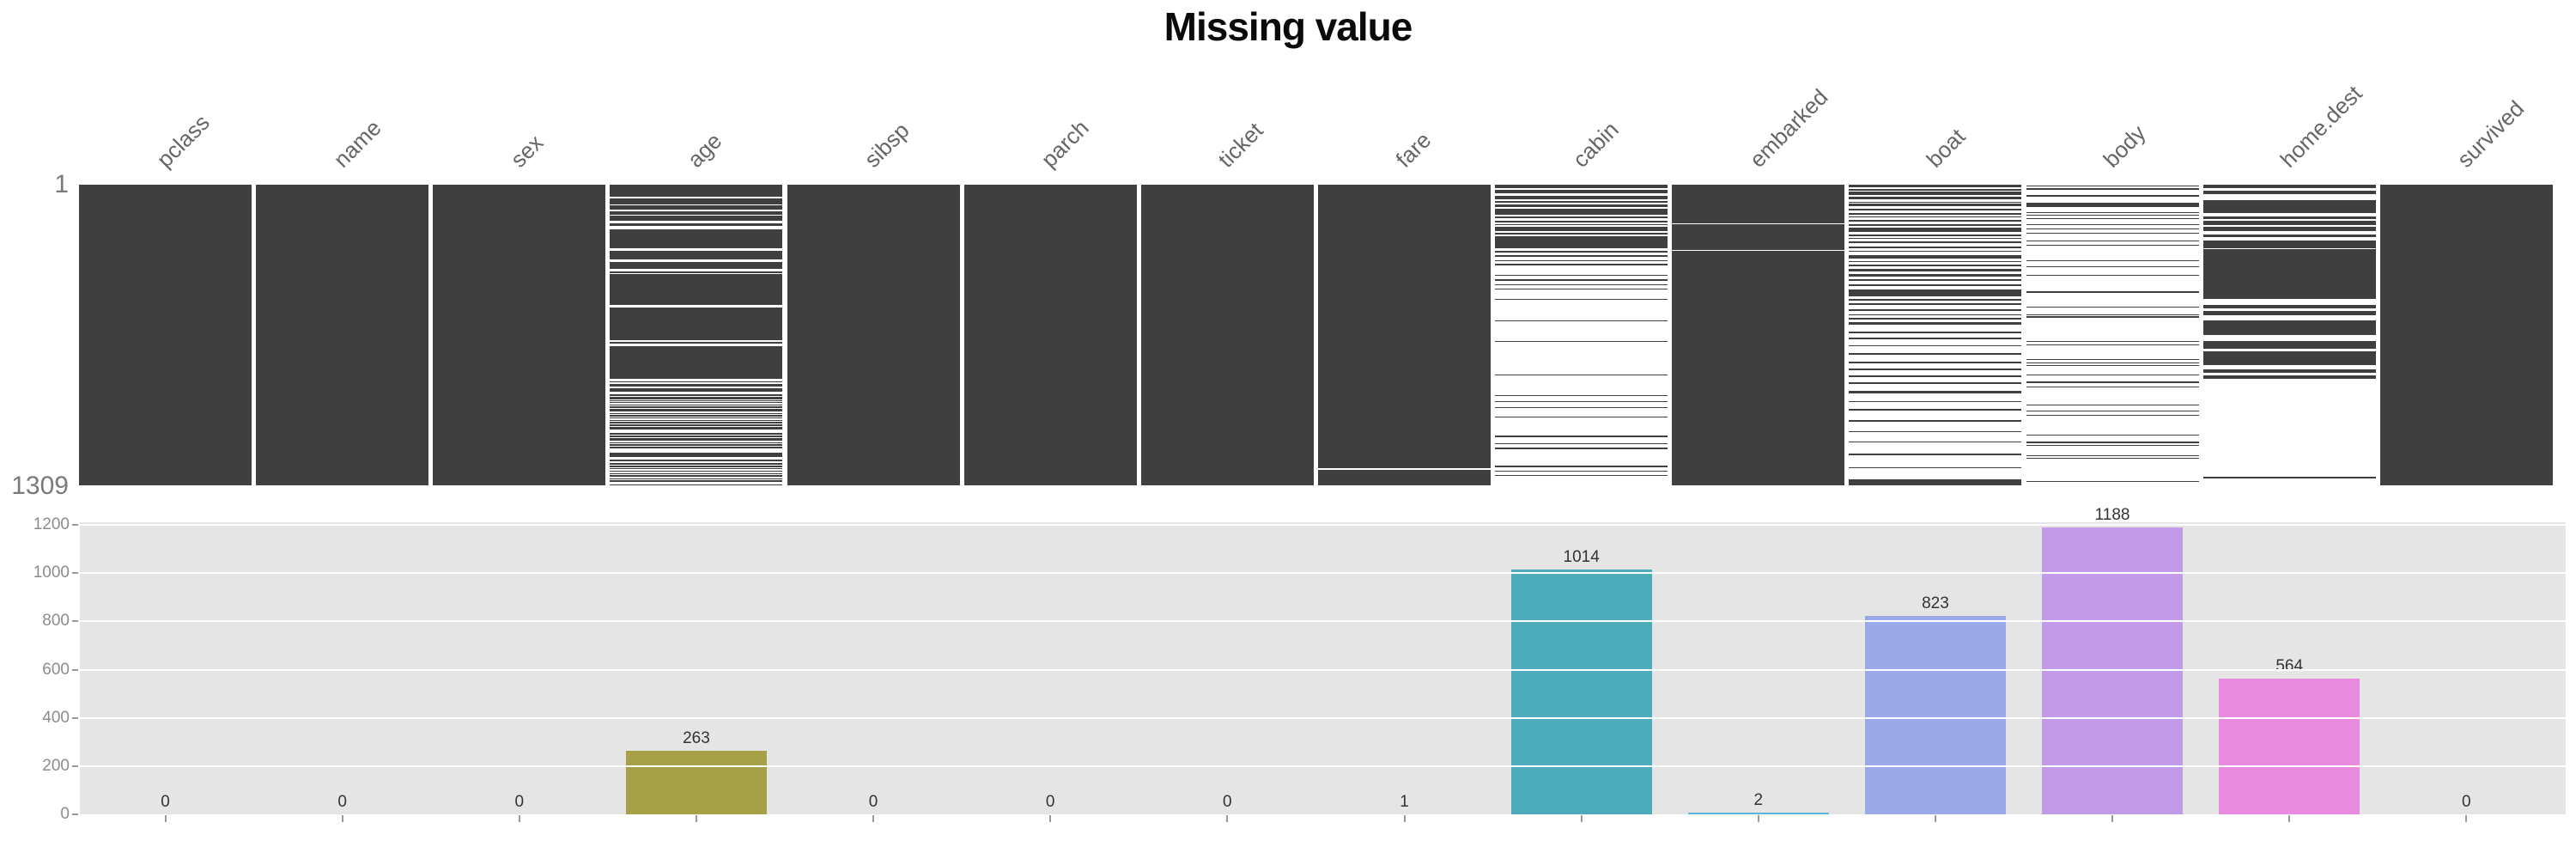  What do you see at coordinates (2112, 516) in the screenshot?
I see `bar-value-label-body: 1188` at bounding box center [2112, 516].